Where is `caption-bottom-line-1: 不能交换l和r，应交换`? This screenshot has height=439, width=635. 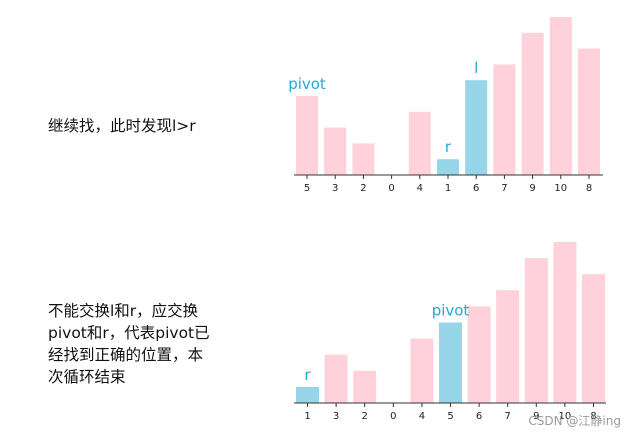
caption-bottom-line-1: 不能交换l和r，应交换 is located at coordinates (123, 311).